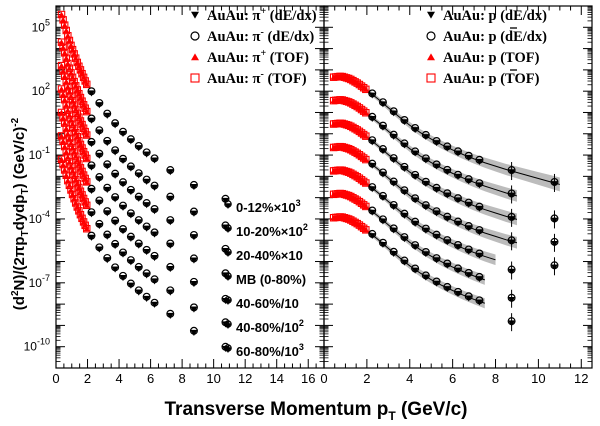 The height and width of the screenshot is (426, 600). Describe the element at coordinates (258, 57) in the screenshot. I see `legend-entry: AuAu: π+ (TOF)` at that location.